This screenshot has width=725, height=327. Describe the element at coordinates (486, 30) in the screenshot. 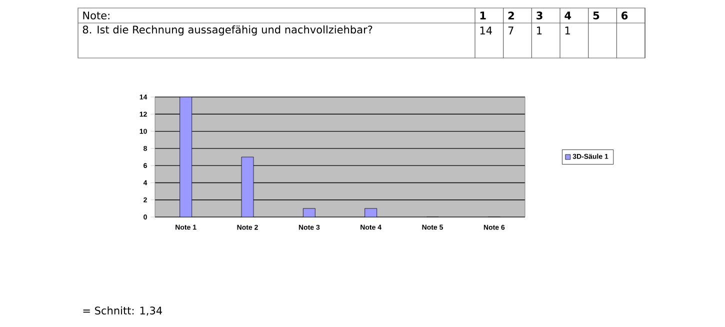

I see `text: 14` at that location.